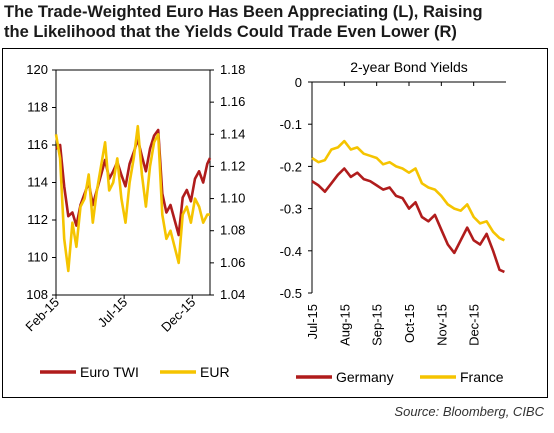  I want to click on right-y-tick-label: 1.04, so click(232, 294).